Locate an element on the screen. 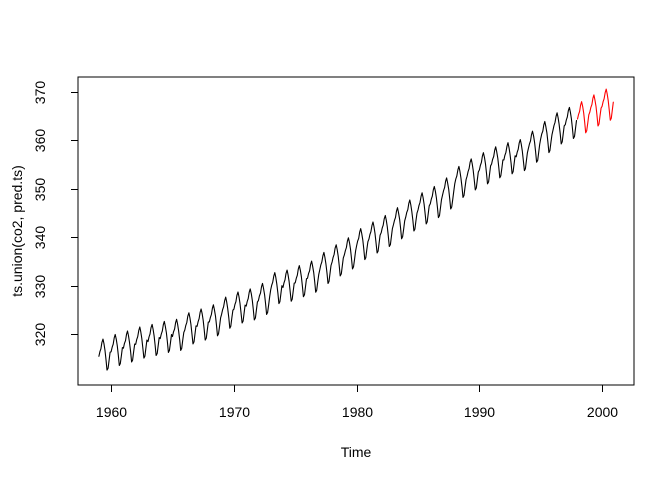 The width and height of the screenshot is (672, 480). x-tick-label: 2000 is located at coordinates (602, 412).